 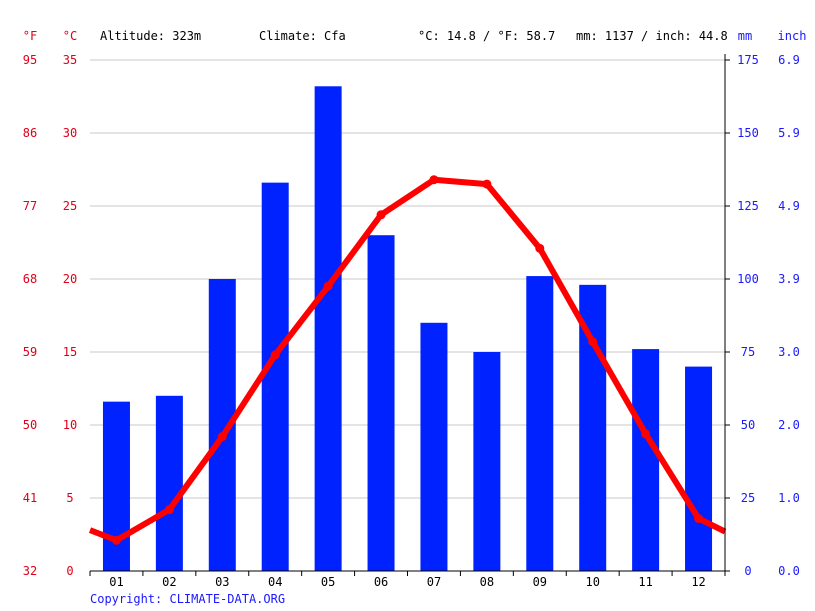 I want to click on mm-tick-label: 25, so click(x=748, y=498).